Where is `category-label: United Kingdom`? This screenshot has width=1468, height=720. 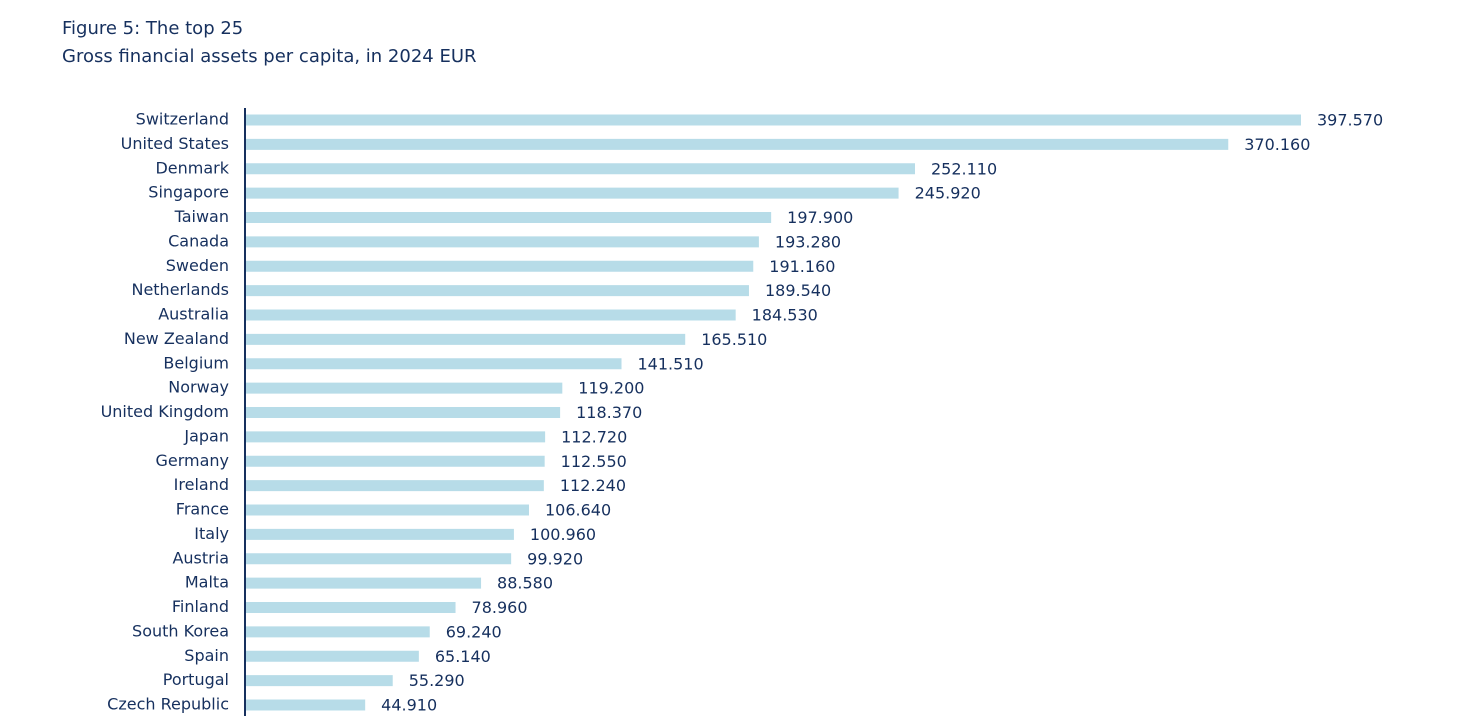
category-label: United Kingdom is located at coordinates (165, 411).